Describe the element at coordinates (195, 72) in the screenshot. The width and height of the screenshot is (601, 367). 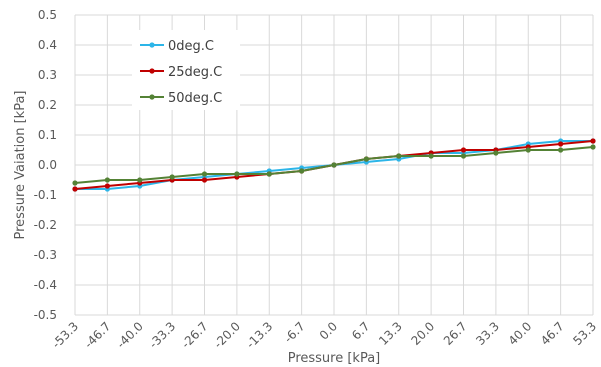
I see `legend-label: 25deg.C` at that location.